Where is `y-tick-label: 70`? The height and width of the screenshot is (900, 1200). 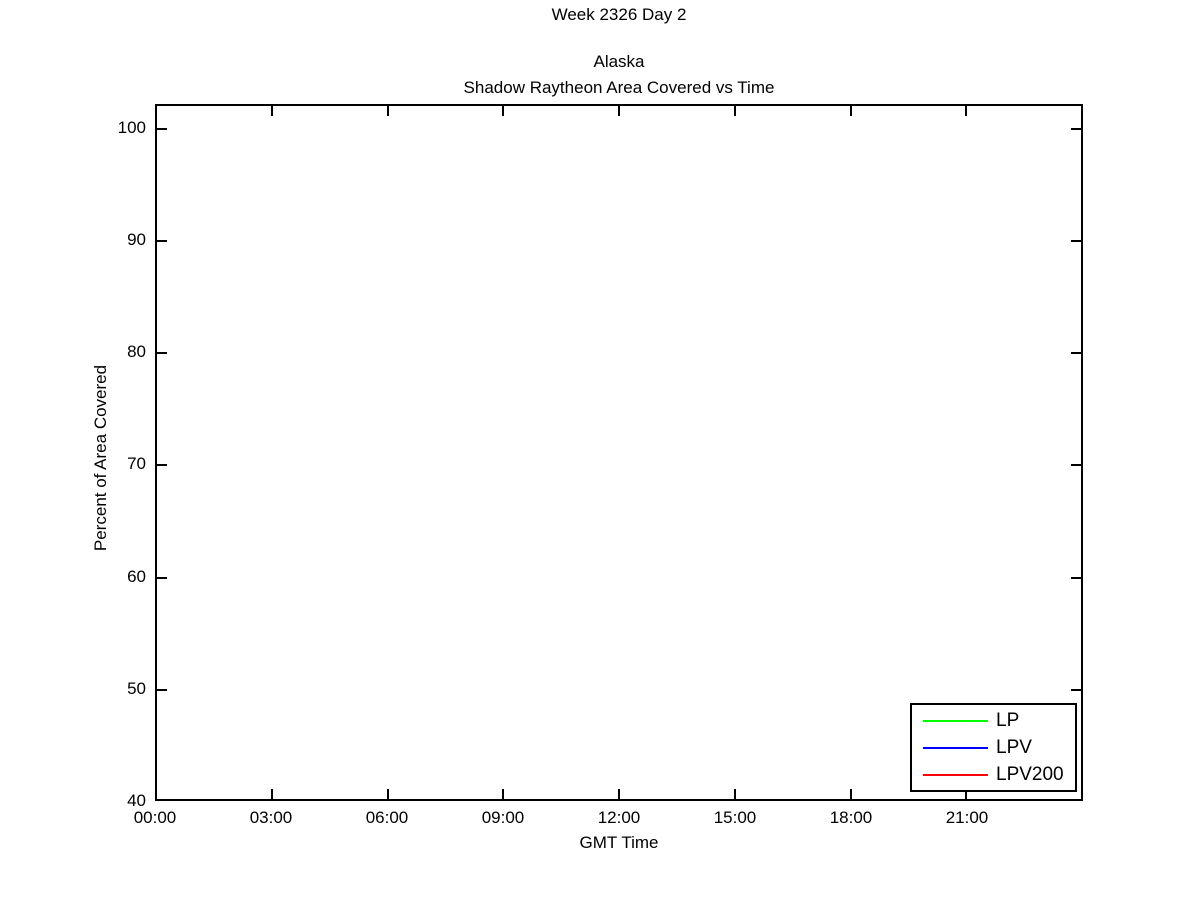
y-tick-label: 70 is located at coordinates (136, 463).